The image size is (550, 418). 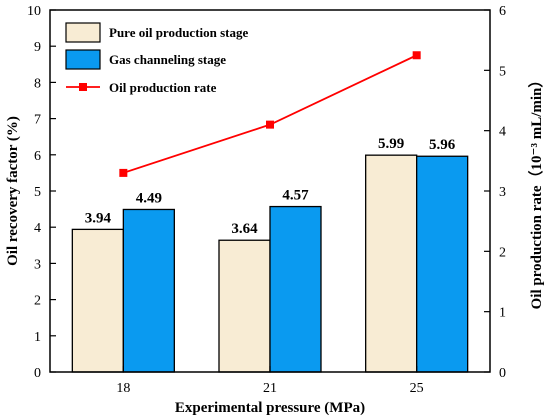 I want to click on y2-tick-label: 5, so click(x=502, y=71).